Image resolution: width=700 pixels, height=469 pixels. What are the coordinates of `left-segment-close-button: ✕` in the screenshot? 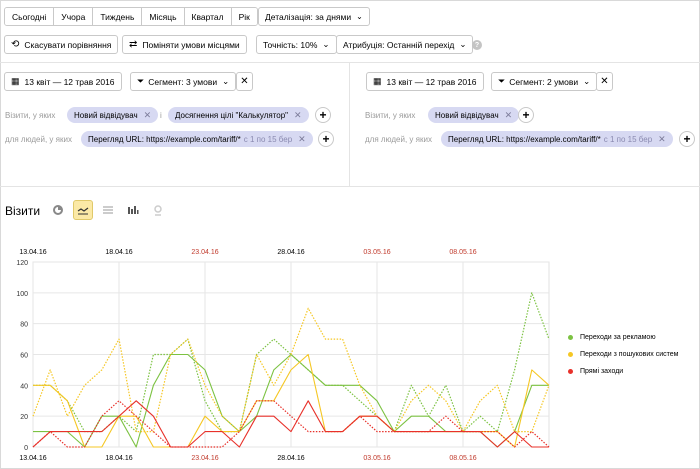 It's located at (244, 81).